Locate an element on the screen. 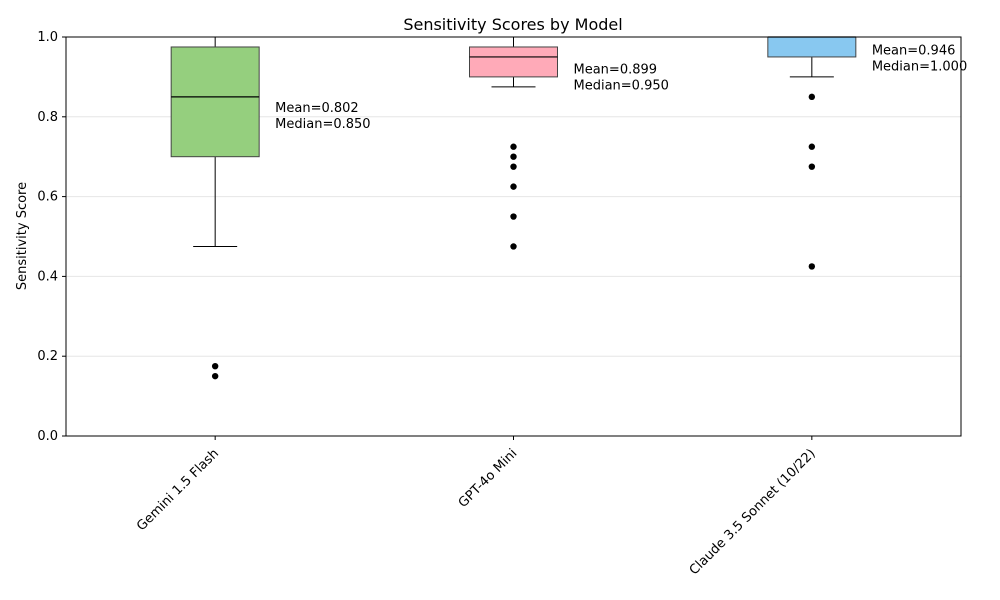  chart-title: Sensitivity Scores by Model is located at coordinates (512, 24).